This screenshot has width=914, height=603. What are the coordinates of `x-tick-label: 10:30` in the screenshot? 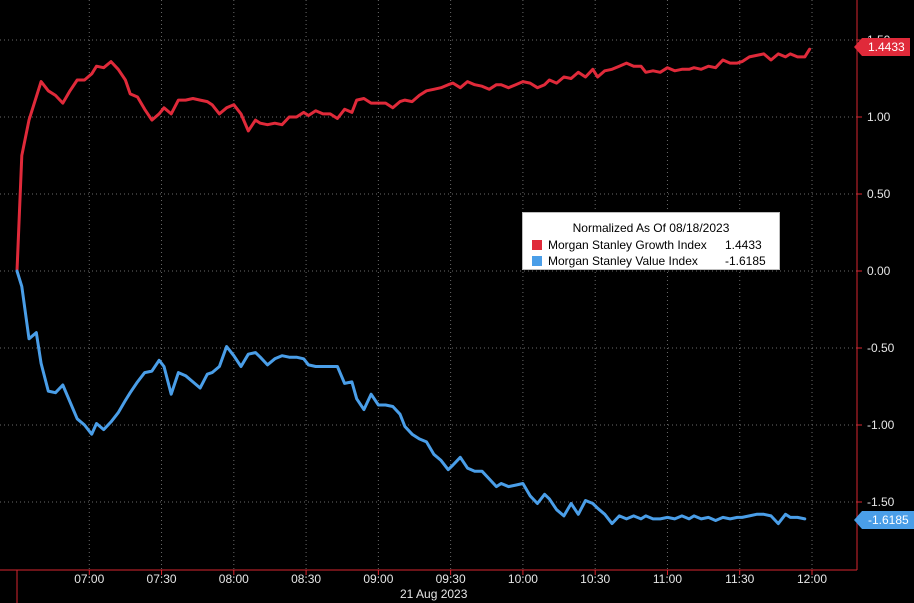 It's located at (595, 579).